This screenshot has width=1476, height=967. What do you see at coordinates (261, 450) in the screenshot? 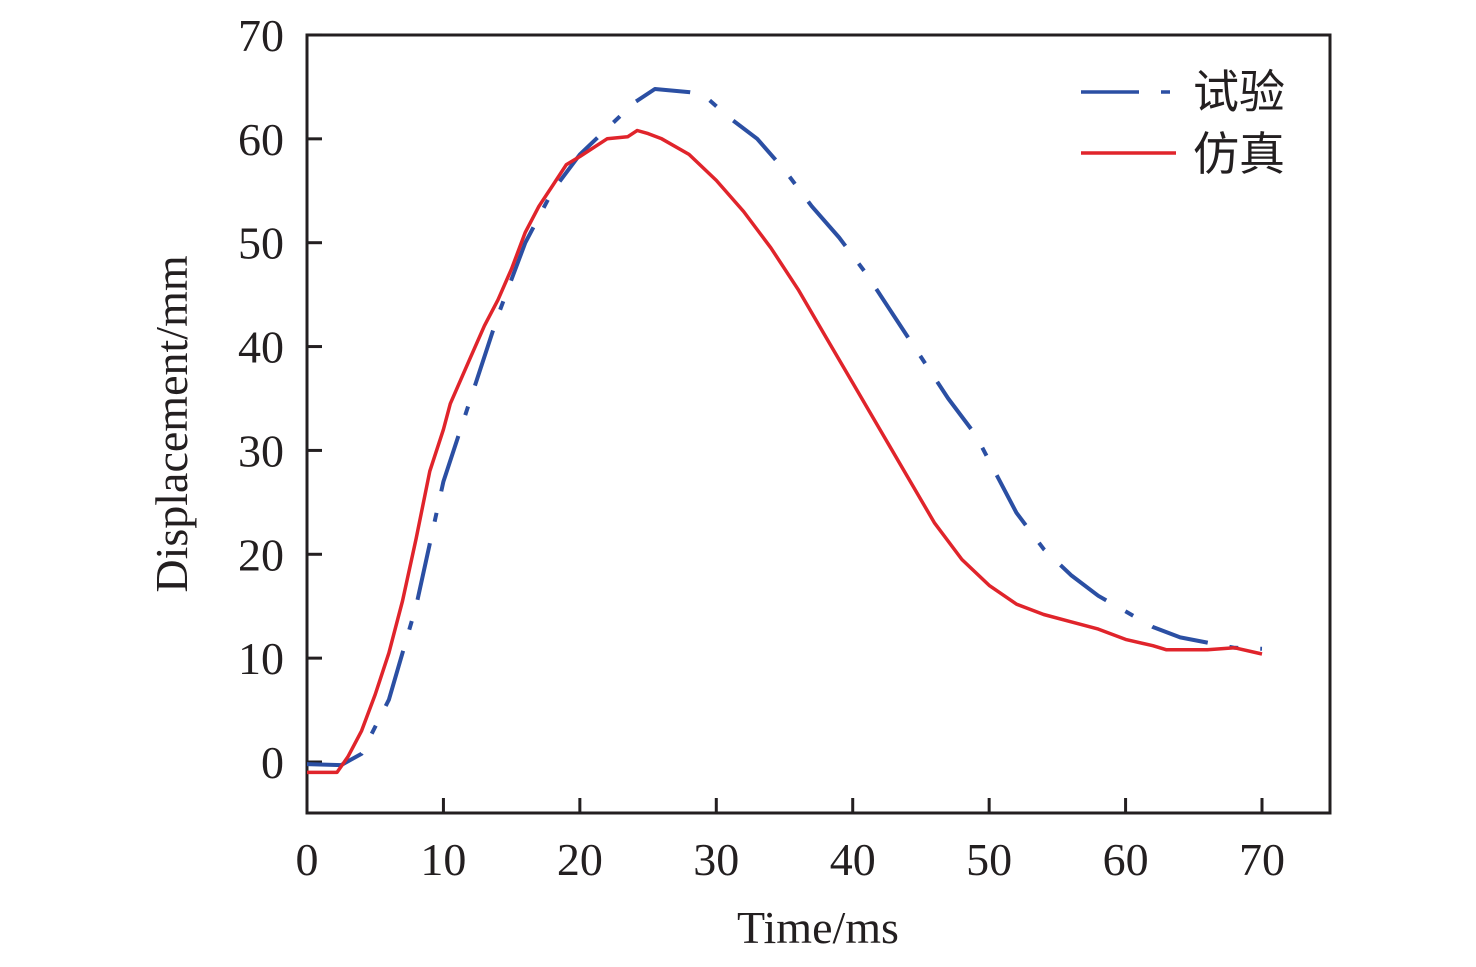
I see `y-tick-label: 30` at bounding box center [261, 450].